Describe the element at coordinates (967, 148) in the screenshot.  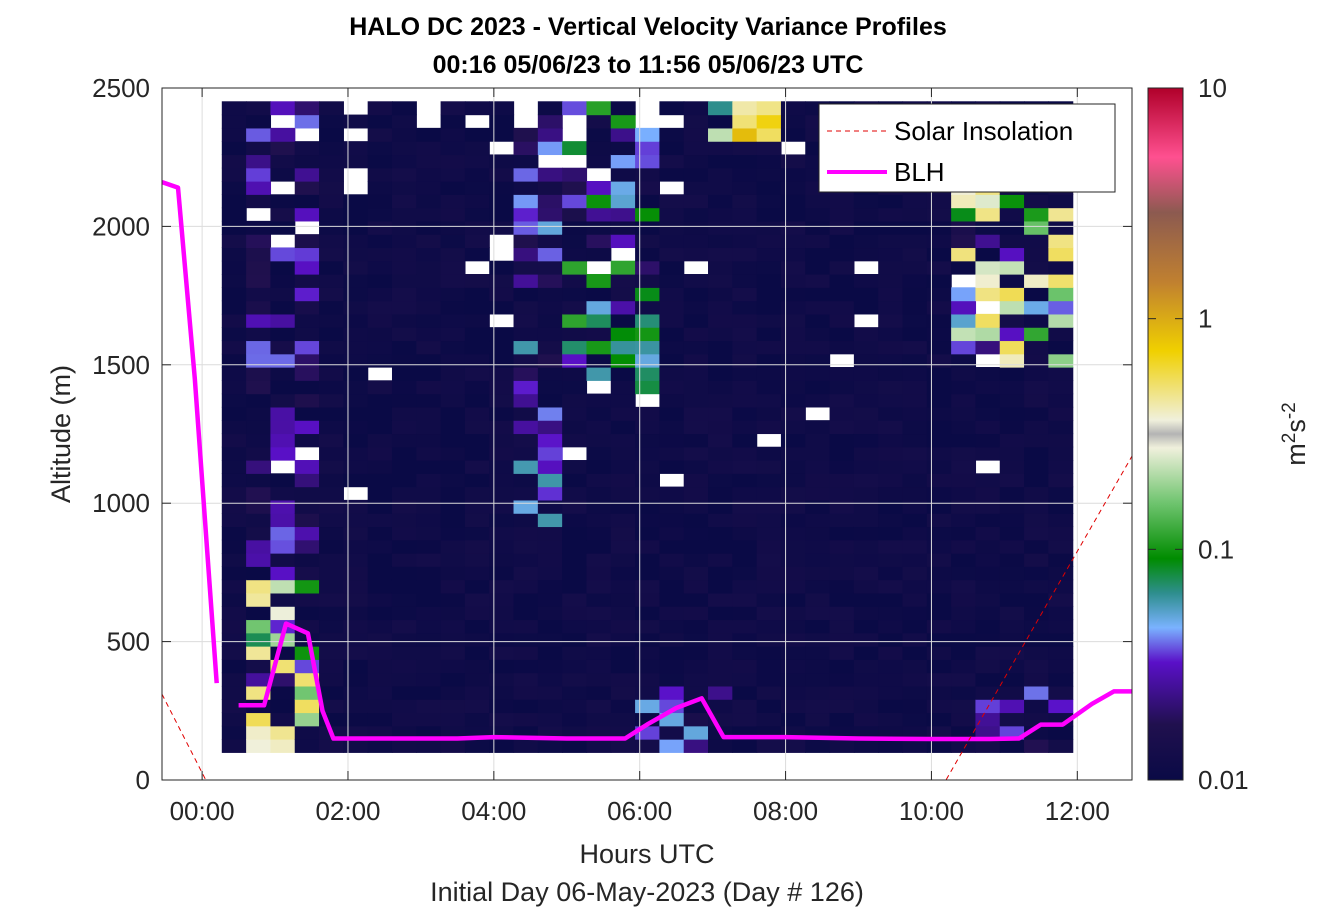
I see `legend: Solar Insolation BLH` at that location.